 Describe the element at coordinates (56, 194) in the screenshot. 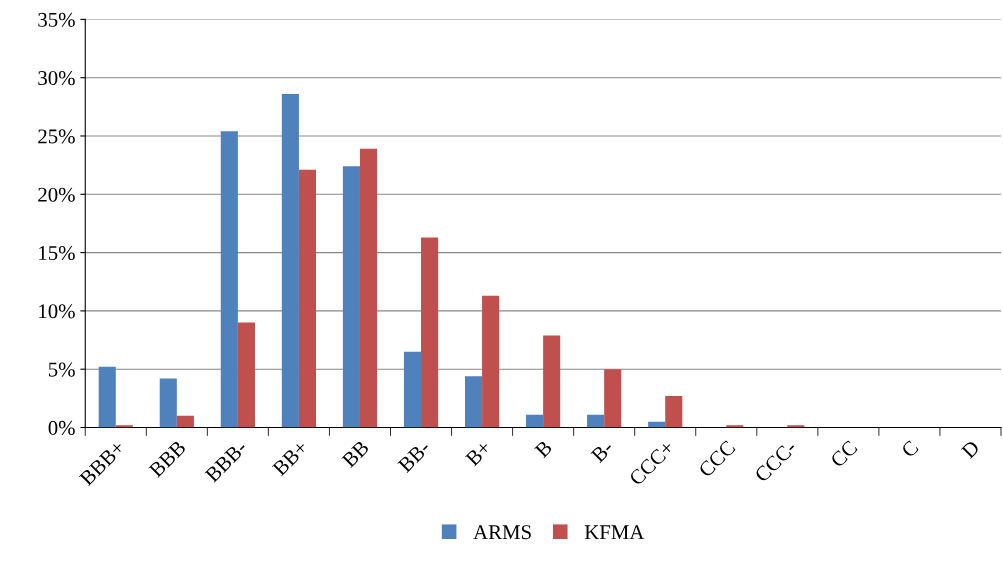

I see `y-tick-label: 20%` at that location.